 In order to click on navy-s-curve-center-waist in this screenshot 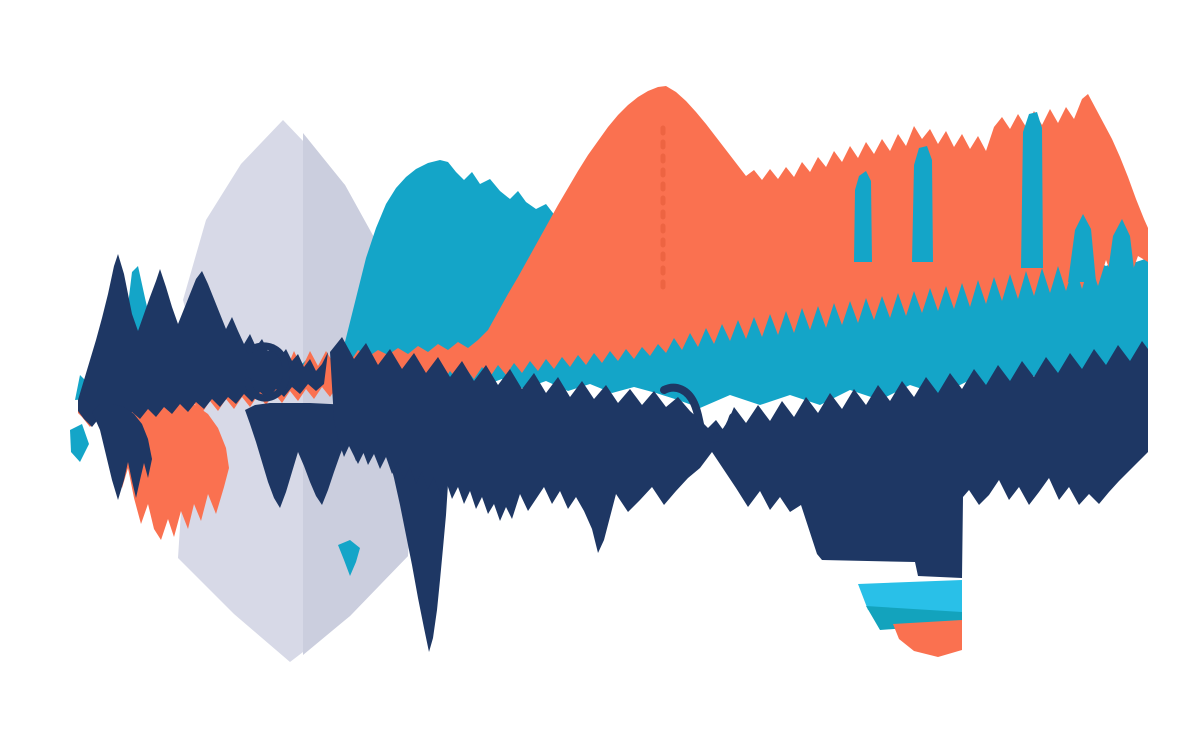, I will do `click(698, 413)`.